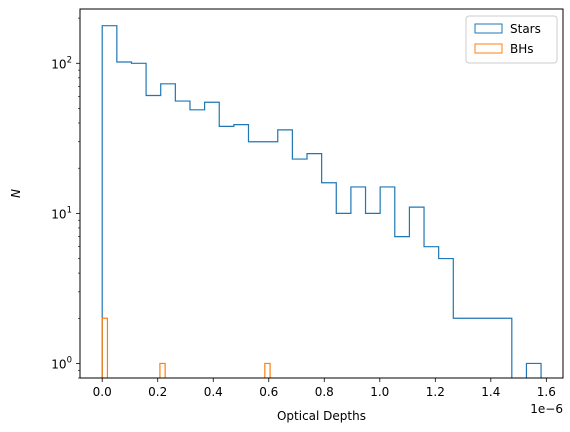  What do you see at coordinates (61, 213) in the screenshot?
I see `y-tick-label: 10¹` at bounding box center [61, 213].